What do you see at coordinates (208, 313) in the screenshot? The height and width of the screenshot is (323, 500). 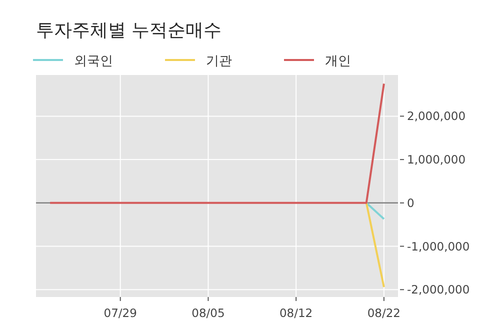 I see `x-tick-label: 08/05` at bounding box center [208, 313].